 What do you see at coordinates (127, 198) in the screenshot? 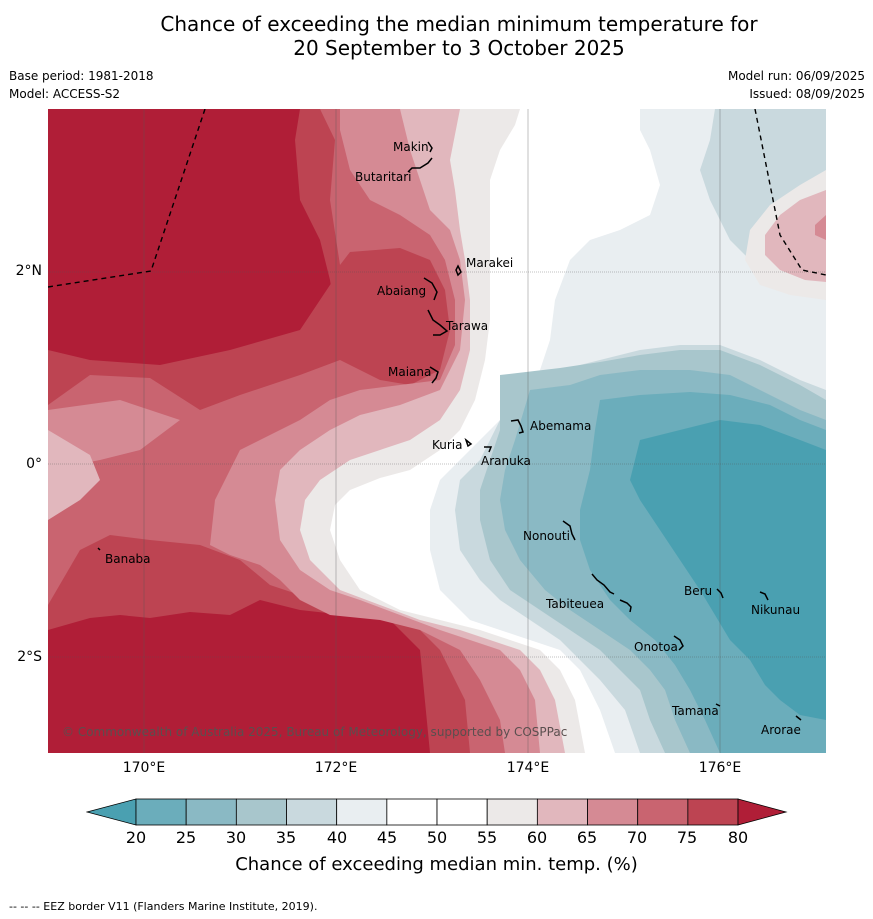
I see `eez-border-west` at bounding box center [127, 198].